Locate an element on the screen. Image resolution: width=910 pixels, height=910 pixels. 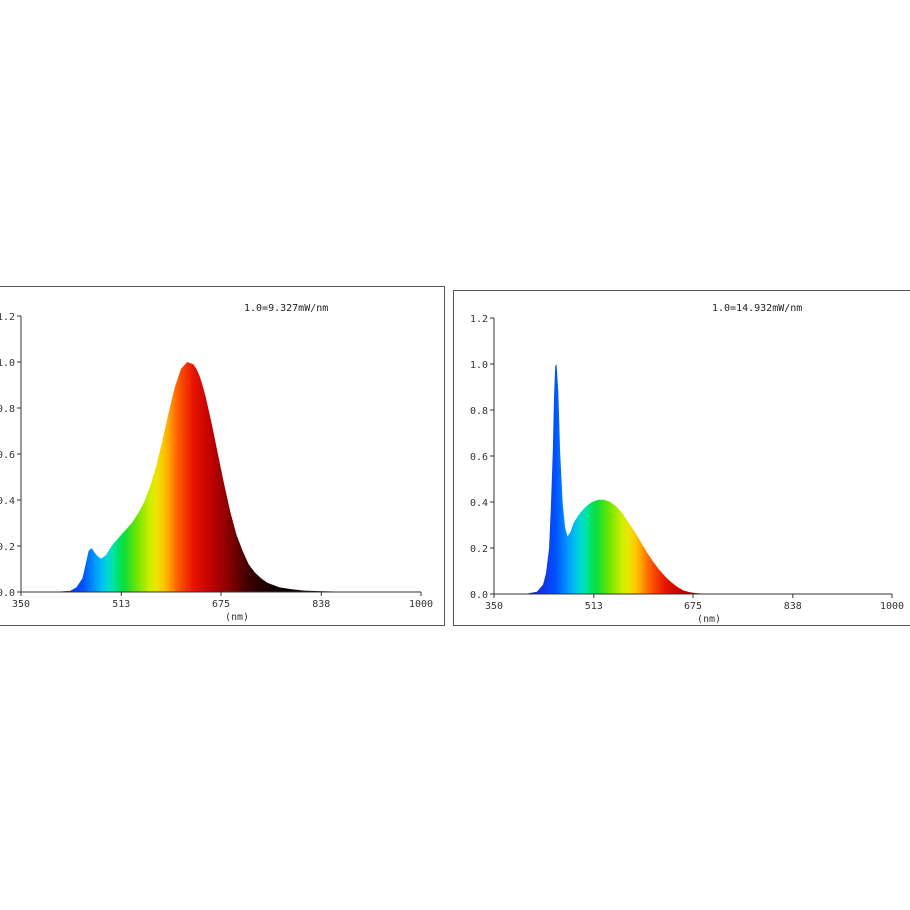
scale-label: 1.0=14.932mW/nm is located at coordinates (757, 308).